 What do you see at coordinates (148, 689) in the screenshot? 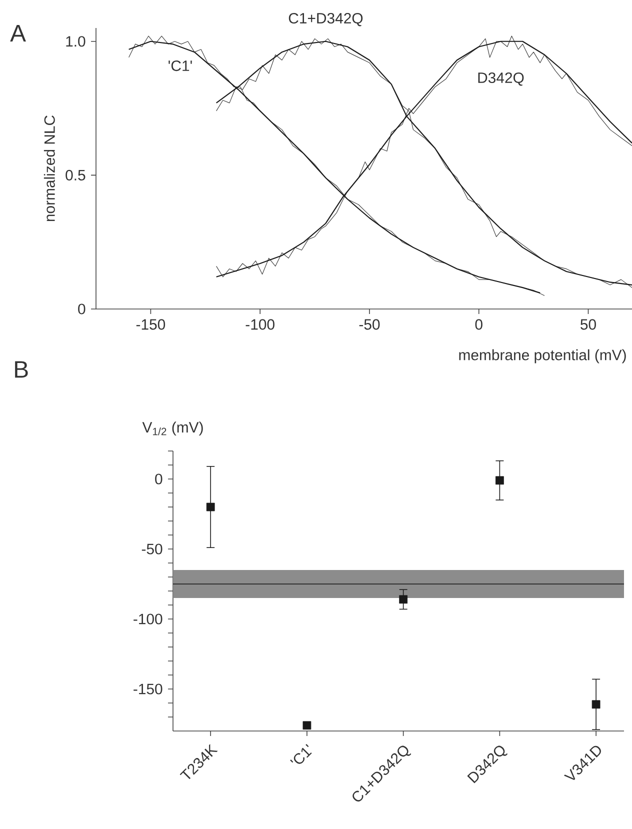
I see `y-tick-label: -150` at bounding box center [148, 689].